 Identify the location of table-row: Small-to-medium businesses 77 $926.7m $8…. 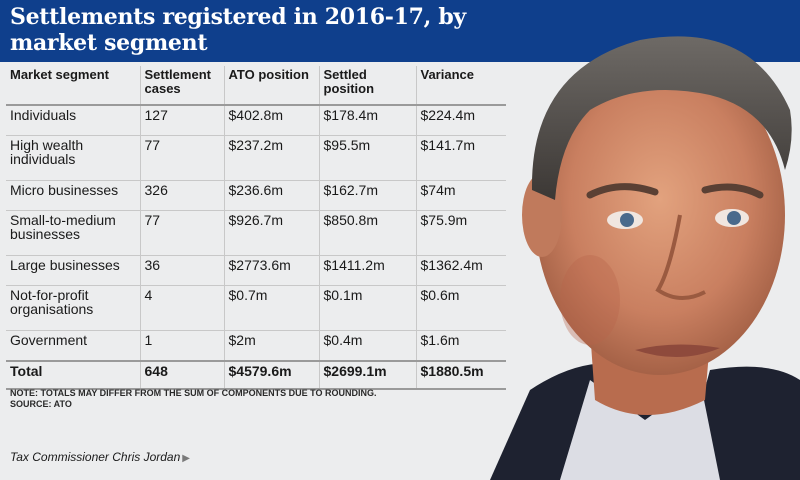
(256, 233).